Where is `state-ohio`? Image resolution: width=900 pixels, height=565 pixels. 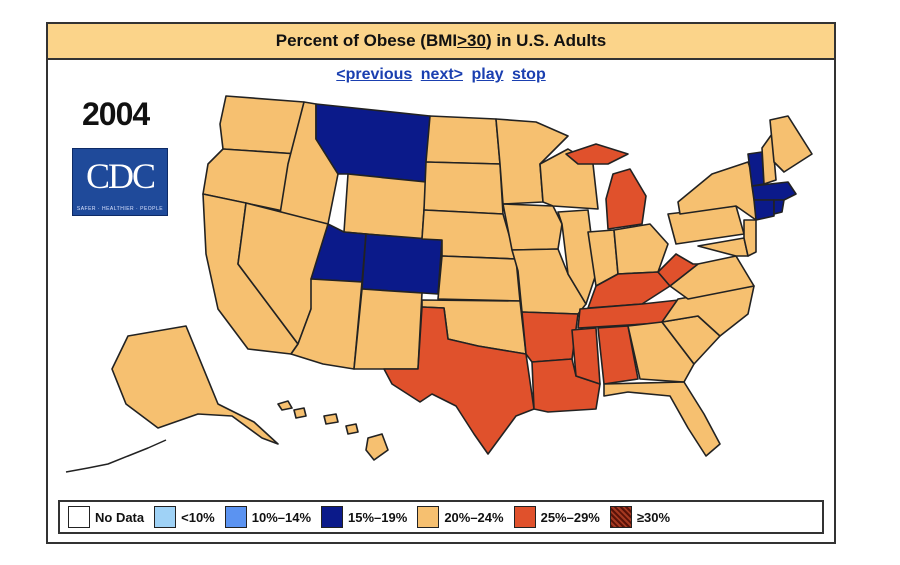
state-ohio is located at coordinates (641, 249).